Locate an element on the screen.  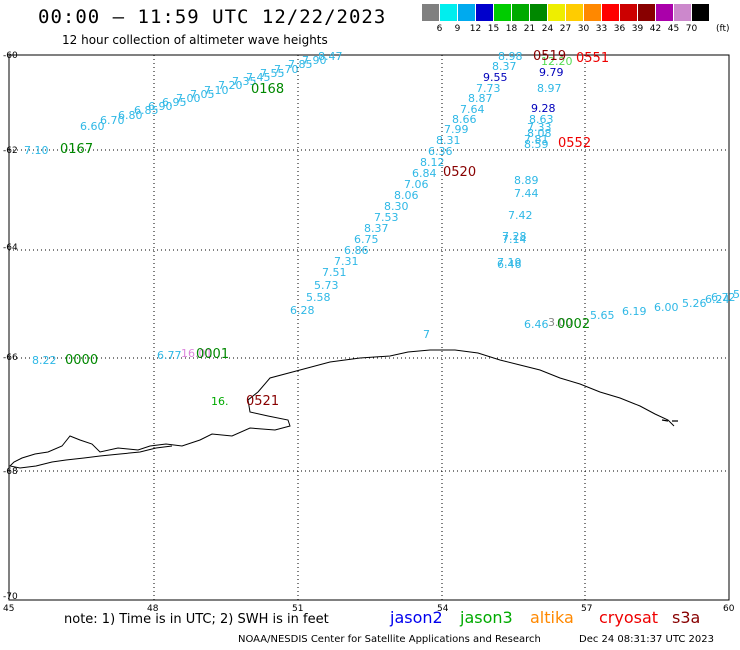
scale-tick-label: 70 is located at coordinates (691, 29).